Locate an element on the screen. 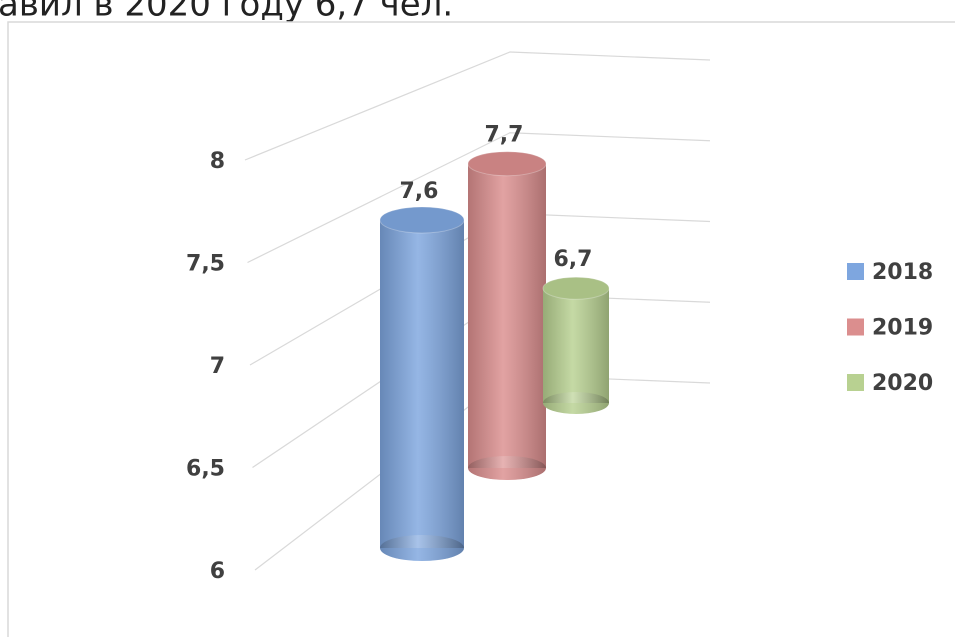  data-label: 7,7 is located at coordinates (504, 135).